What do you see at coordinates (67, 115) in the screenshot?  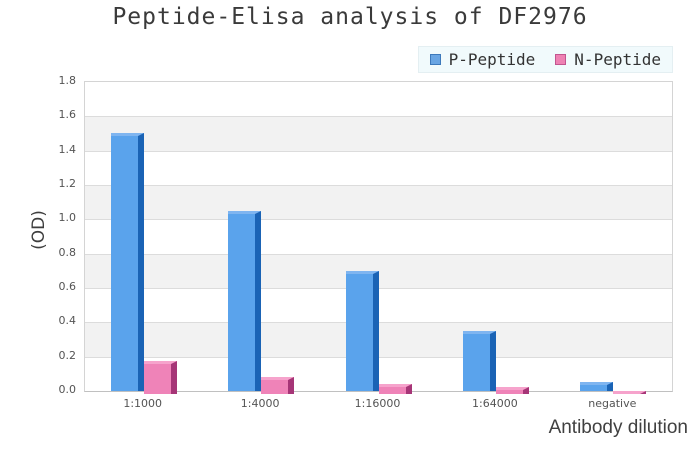 I see `y-tick-label: 1.6` at bounding box center [67, 115].